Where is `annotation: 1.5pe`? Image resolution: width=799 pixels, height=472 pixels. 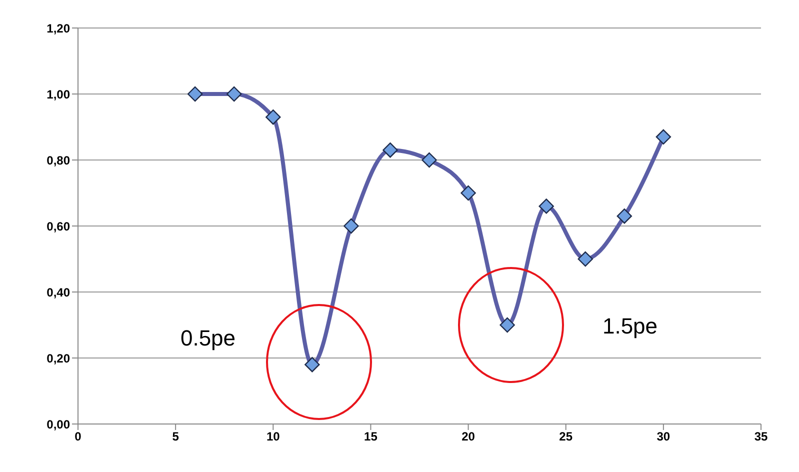
annotation: 1.5pe is located at coordinates (630, 326).